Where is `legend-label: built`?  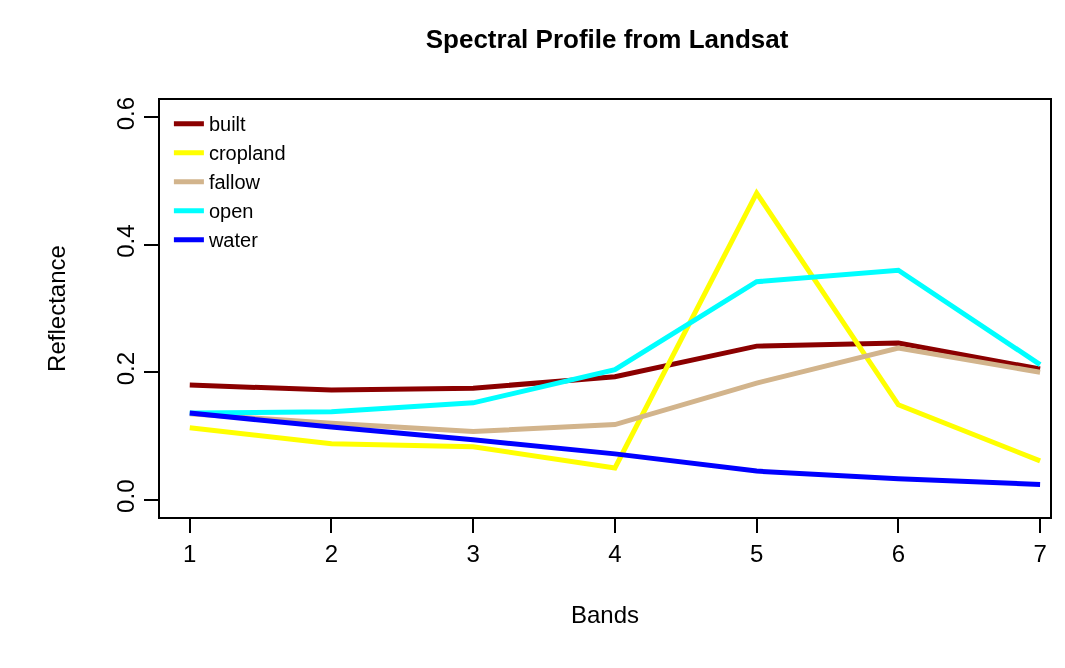
legend-label: built is located at coordinates (227, 124).